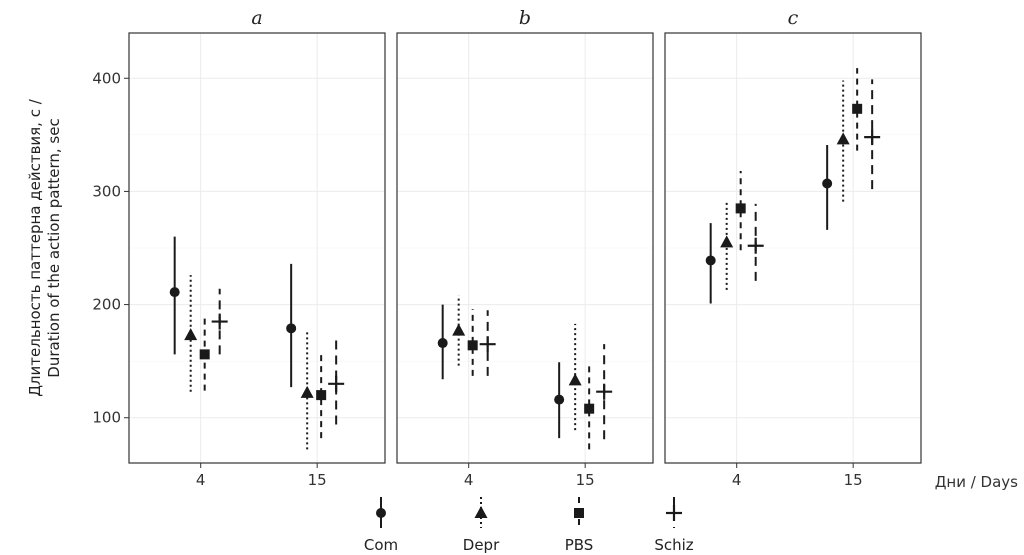 The image size is (1024, 555). I want to click on y-tick-label: 200, so click(106, 305).